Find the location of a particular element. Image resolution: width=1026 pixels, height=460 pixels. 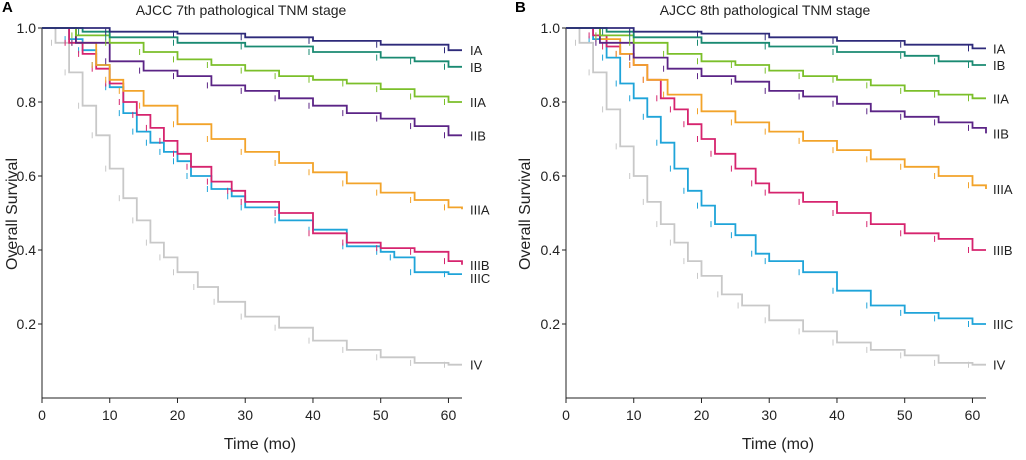

panel-letter: B is located at coordinates (520, 8).